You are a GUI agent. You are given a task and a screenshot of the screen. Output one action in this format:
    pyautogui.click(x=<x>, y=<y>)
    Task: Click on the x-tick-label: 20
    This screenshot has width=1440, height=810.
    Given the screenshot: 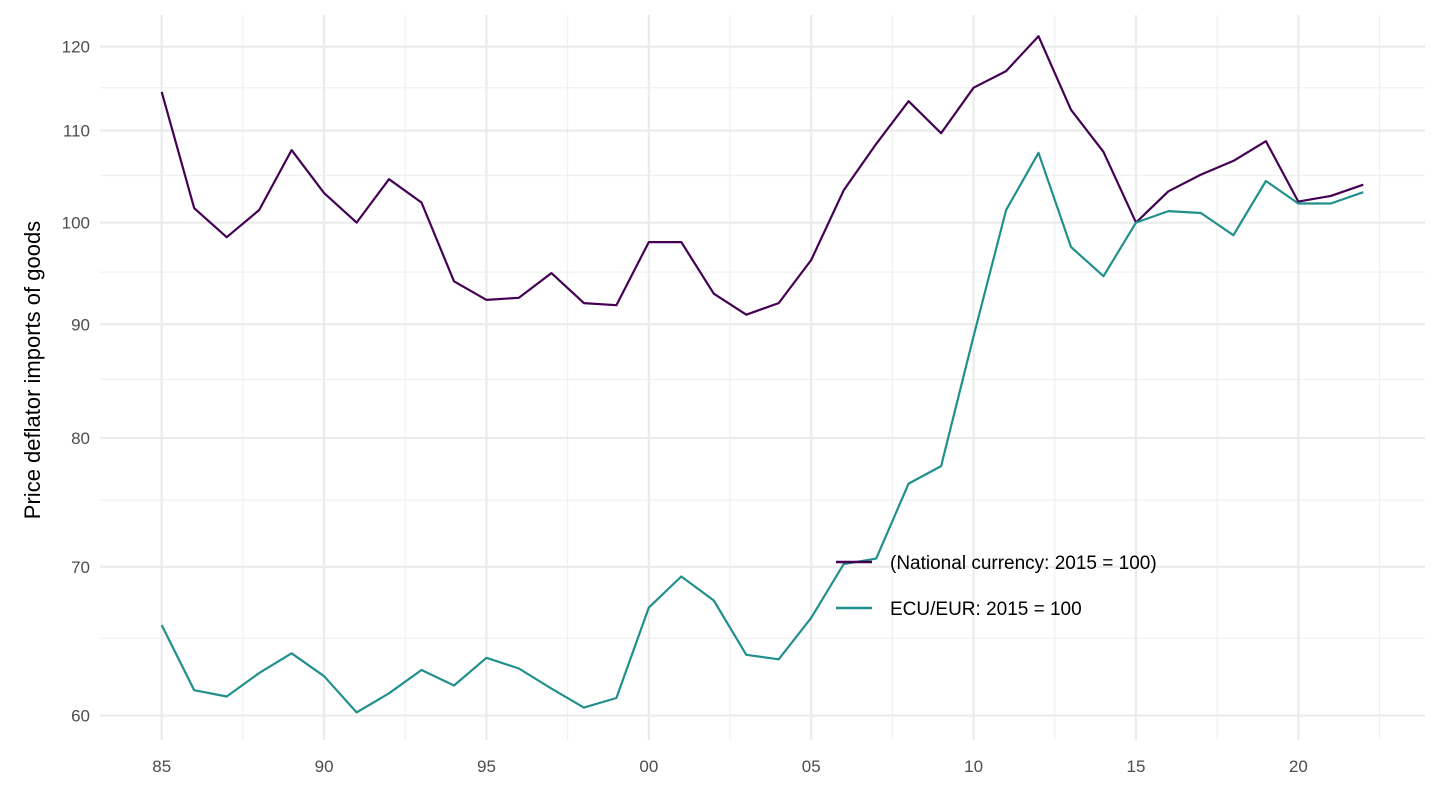 What is the action you would take?
    pyautogui.click(x=1298, y=766)
    